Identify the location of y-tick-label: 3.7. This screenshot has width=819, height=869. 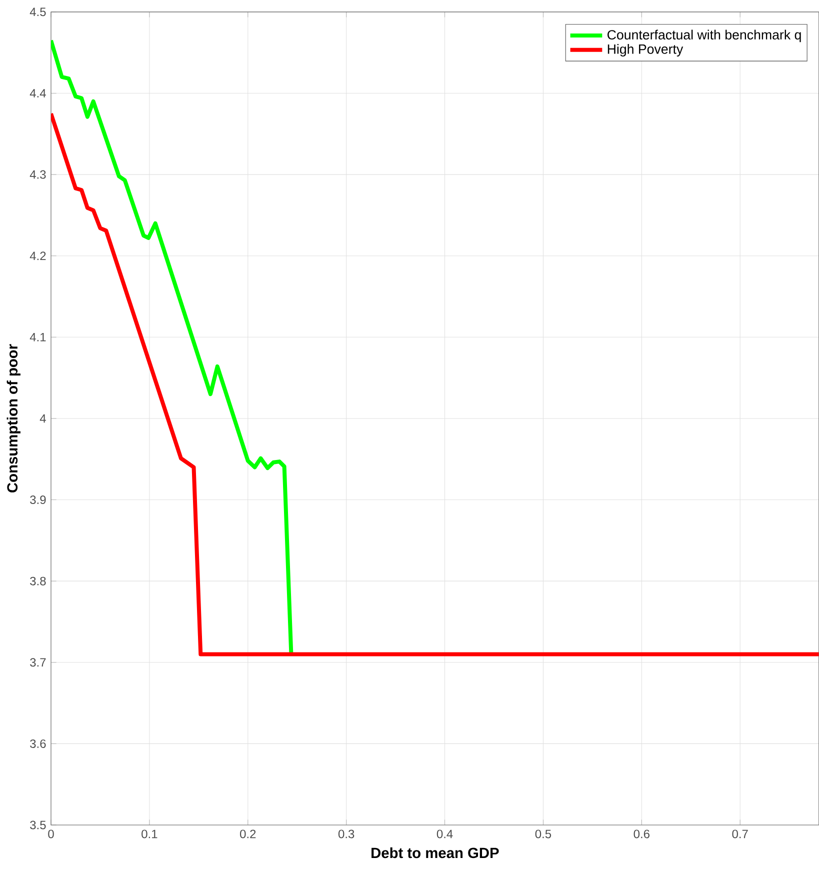
(38, 662).